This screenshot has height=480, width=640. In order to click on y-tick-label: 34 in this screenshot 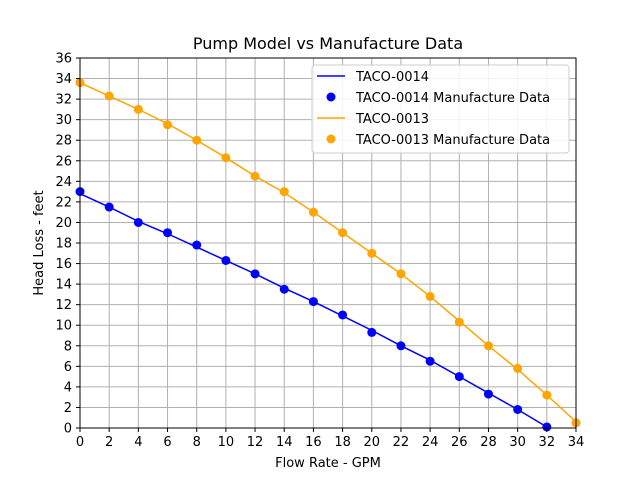, I will do `click(63, 79)`.